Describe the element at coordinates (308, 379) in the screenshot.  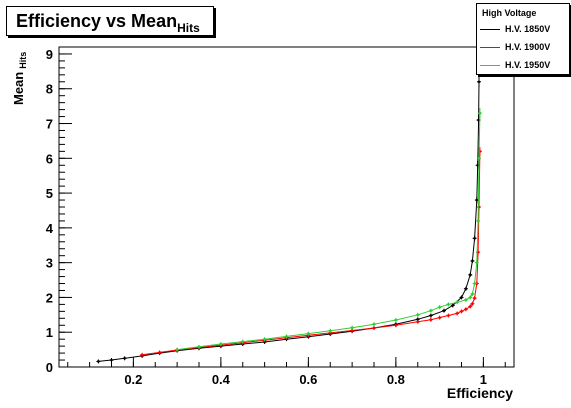
I see `x-tick-label: 0.6` at that location.